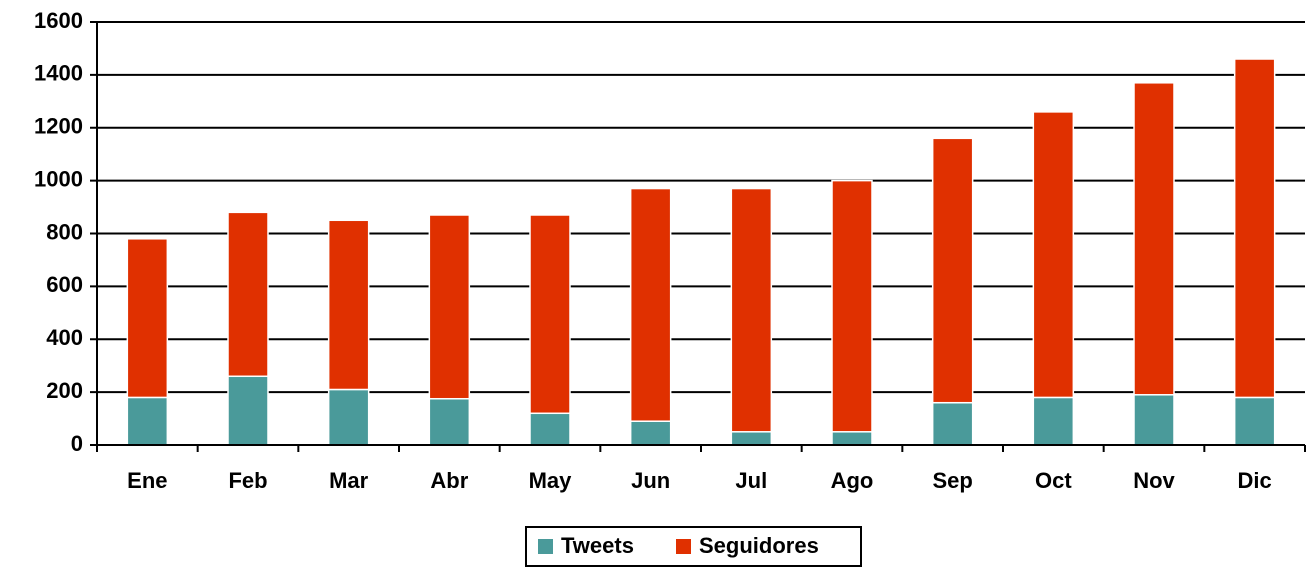 This screenshot has width=1311, height=569. What do you see at coordinates (349, 480) in the screenshot?
I see `x-tick-label: Mar` at bounding box center [349, 480].